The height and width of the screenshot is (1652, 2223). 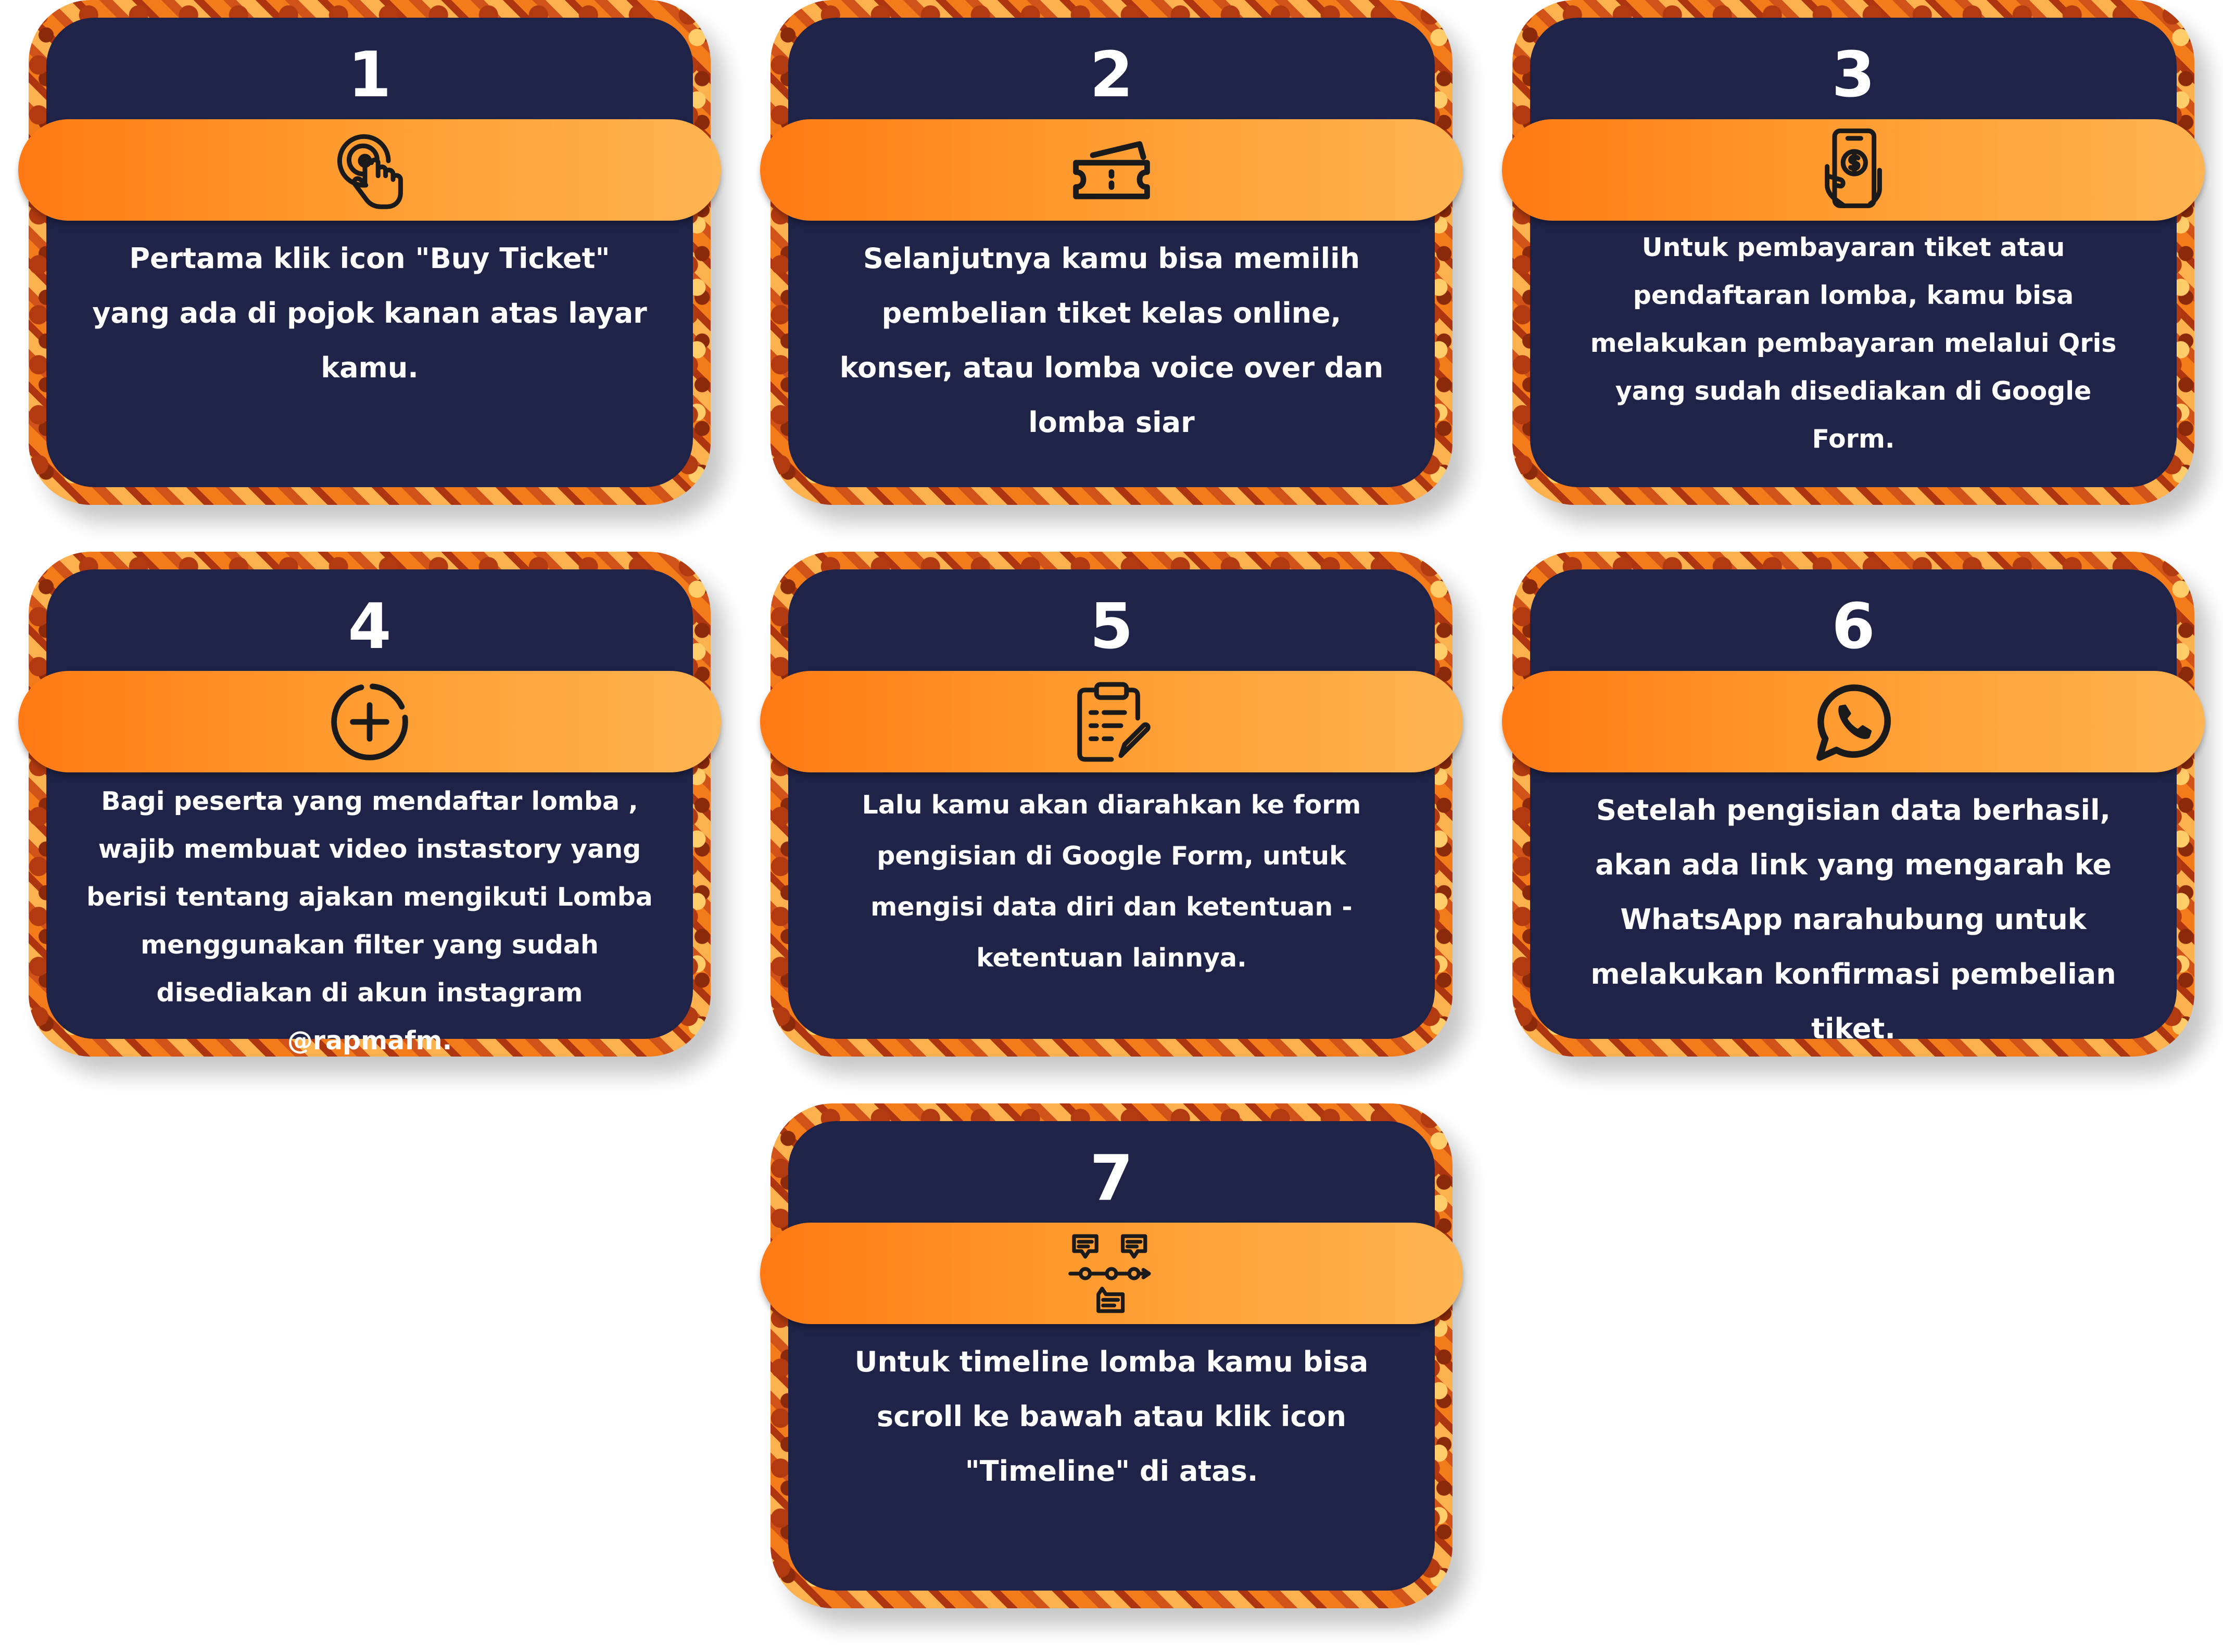 I want to click on ticket-icon, so click(x=1111, y=170).